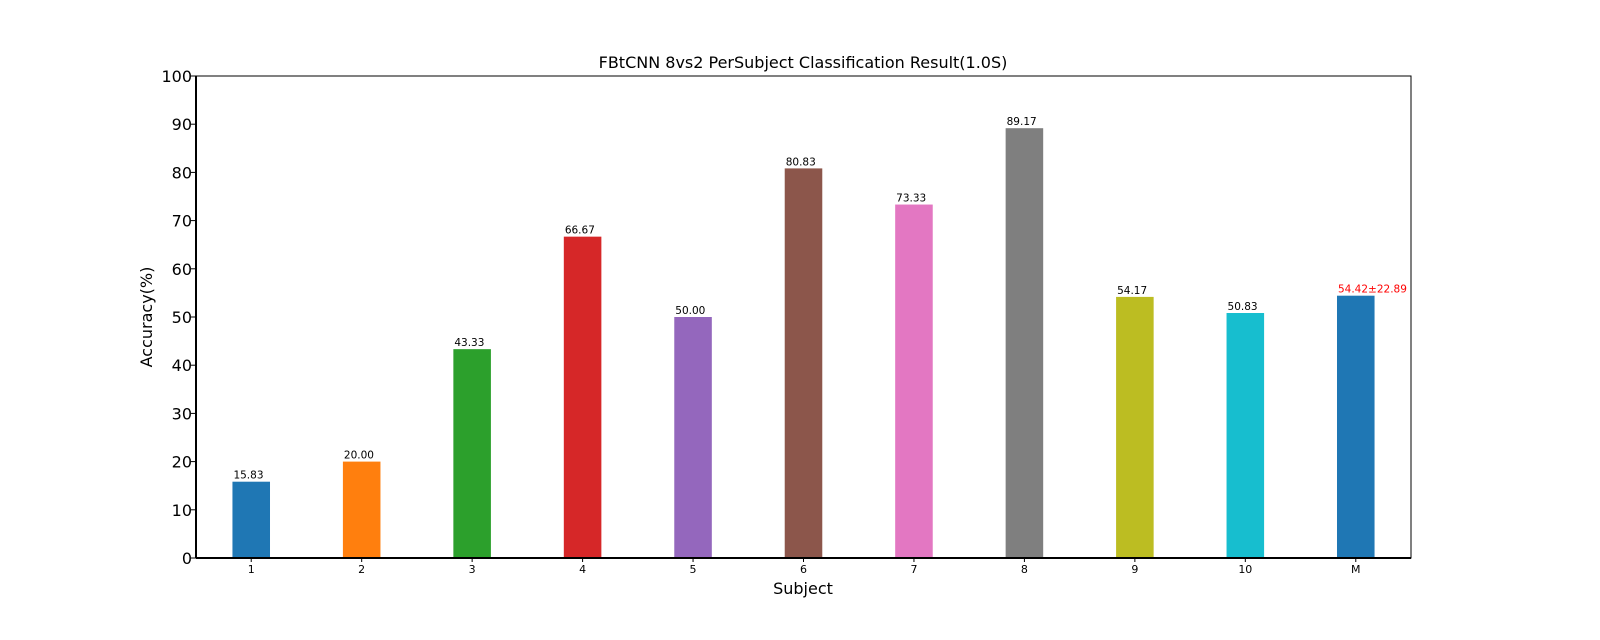  Describe the element at coordinates (1372, 290) in the screenshot. I see `data-label-M: 54.42±22.89` at that location.